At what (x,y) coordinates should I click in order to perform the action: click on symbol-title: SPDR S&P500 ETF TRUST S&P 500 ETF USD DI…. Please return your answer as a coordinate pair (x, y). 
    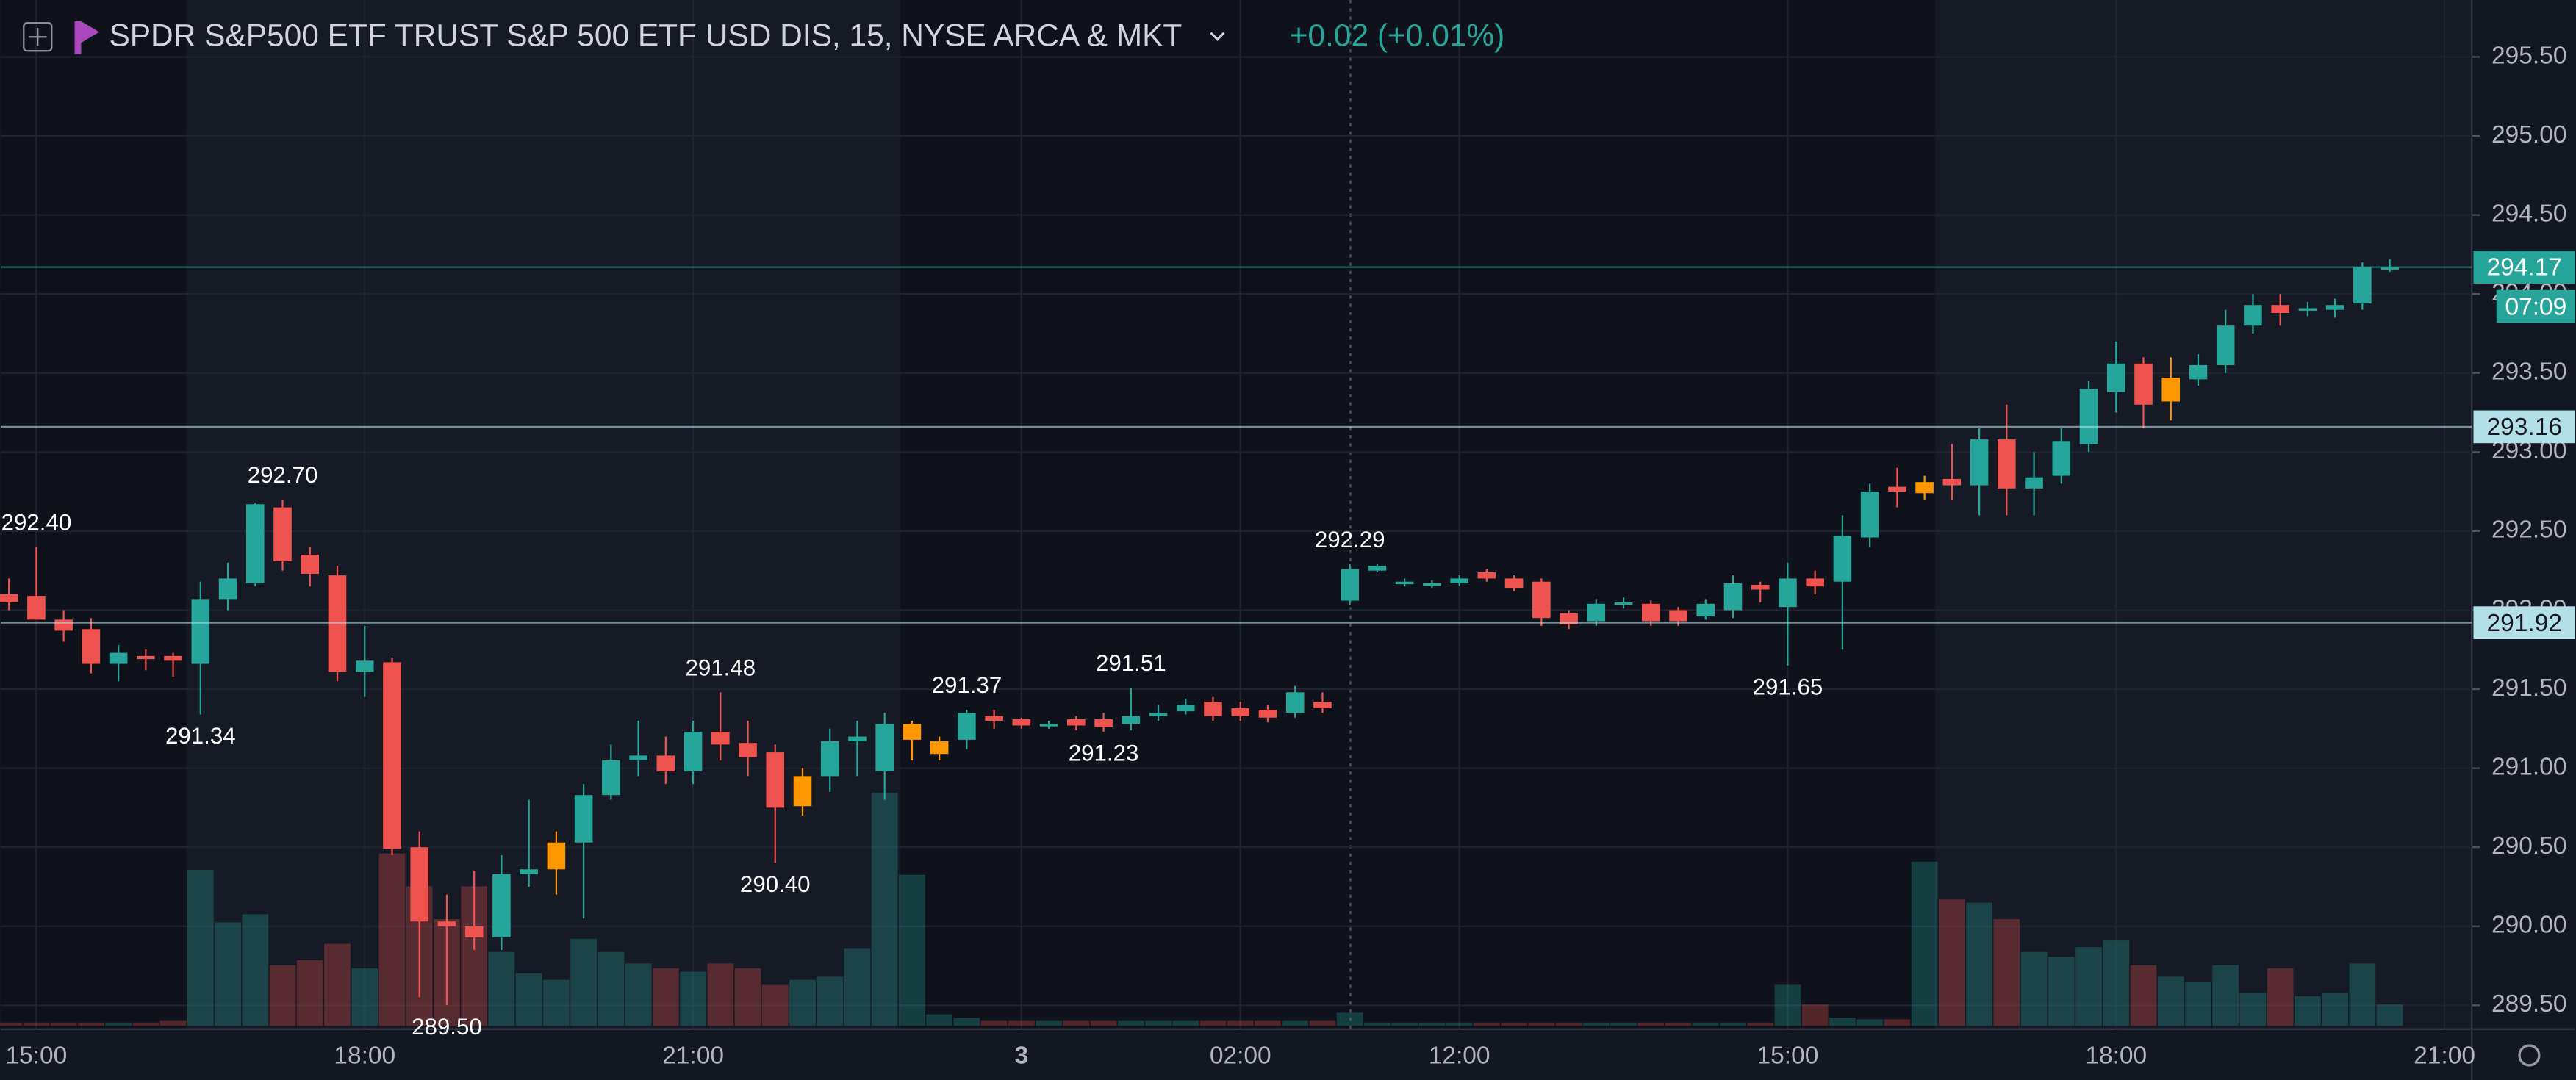
    Looking at the image, I should click on (645, 35).